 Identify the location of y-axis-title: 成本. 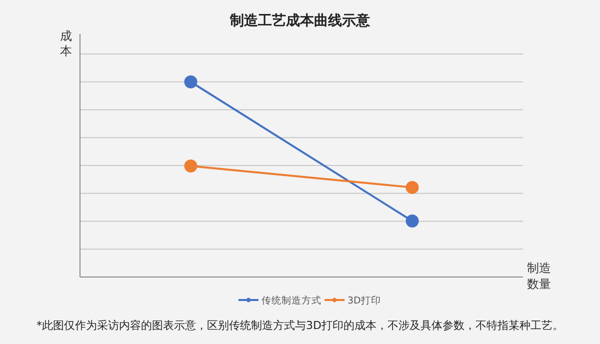
(66, 43).